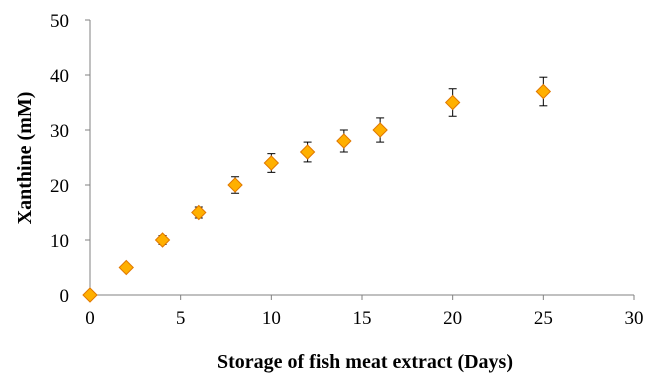 The height and width of the screenshot is (382, 652). I want to click on x-tick-label: 20, so click(452, 318).